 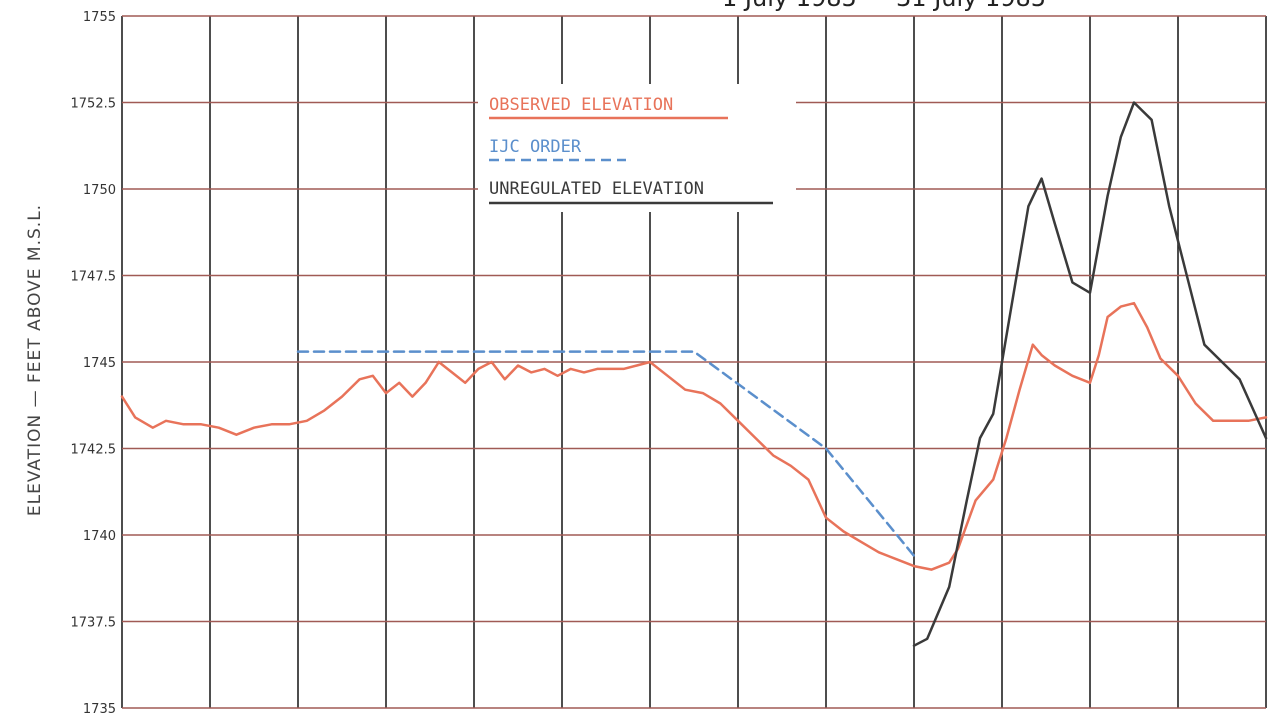 I want to click on legend-label-unregulated: UNREGULATED ELEVATION, so click(x=596, y=189).